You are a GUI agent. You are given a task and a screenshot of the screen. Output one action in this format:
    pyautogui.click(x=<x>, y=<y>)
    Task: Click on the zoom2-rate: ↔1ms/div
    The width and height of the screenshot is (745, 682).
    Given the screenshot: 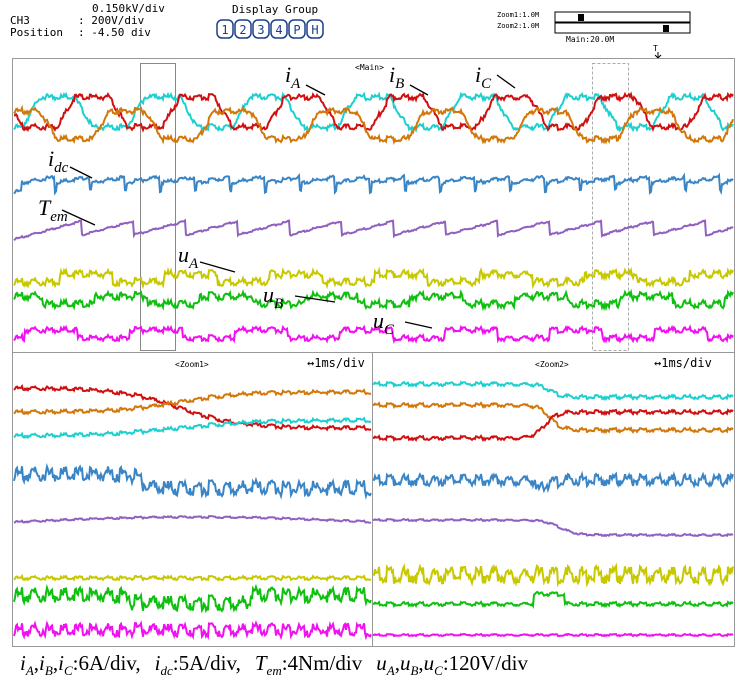 What is the action you would take?
    pyautogui.click(x=683, y=363)
    